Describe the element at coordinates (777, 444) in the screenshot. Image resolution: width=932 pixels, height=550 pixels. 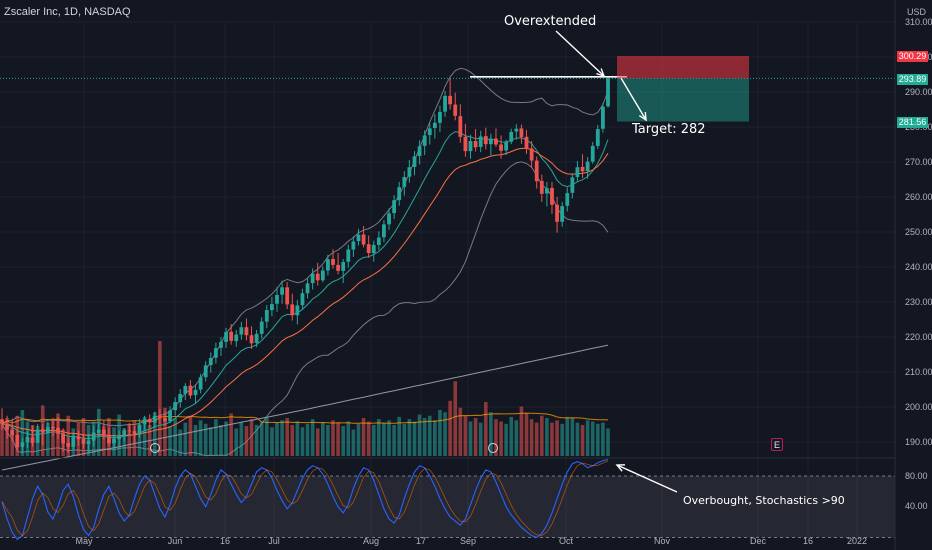
I see `earnings-badge: E` at that location.